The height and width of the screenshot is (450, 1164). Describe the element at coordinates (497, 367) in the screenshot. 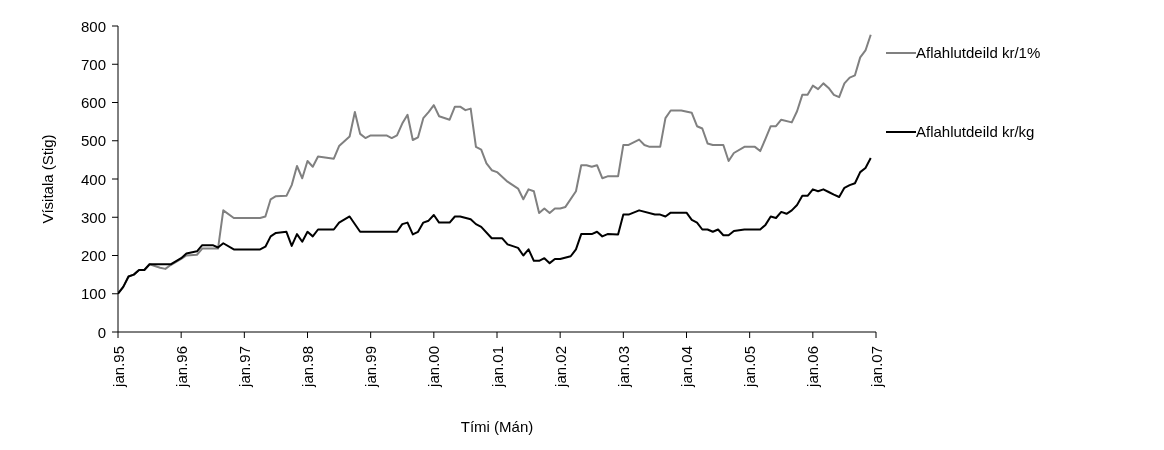

I see `x-tick-label: jan.01` at that location.